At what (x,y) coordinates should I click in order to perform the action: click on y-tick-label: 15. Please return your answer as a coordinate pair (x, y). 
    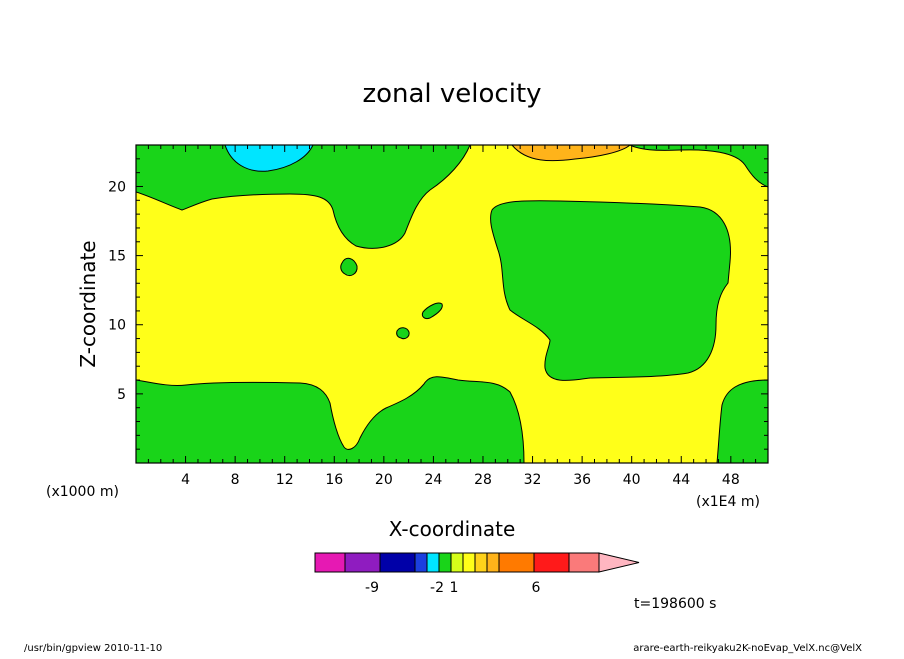
    Looking at the image, I should click on (117, 257).